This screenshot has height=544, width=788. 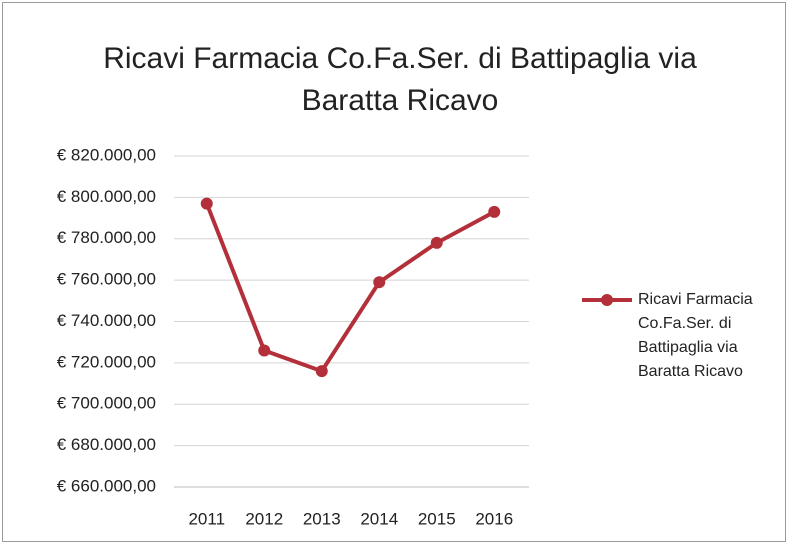 I want to click on y-tick-label: € 680.000,00, so click(x=106, y=444).